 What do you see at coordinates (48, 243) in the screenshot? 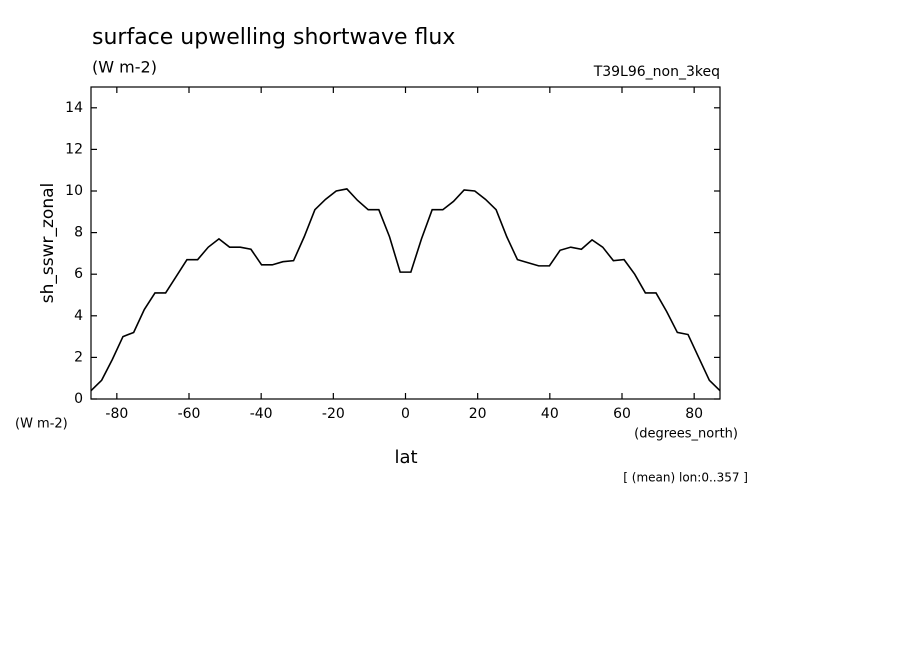
I see `y-axis-label: sh_sswr_zonal` at bounding box center [48, 243].